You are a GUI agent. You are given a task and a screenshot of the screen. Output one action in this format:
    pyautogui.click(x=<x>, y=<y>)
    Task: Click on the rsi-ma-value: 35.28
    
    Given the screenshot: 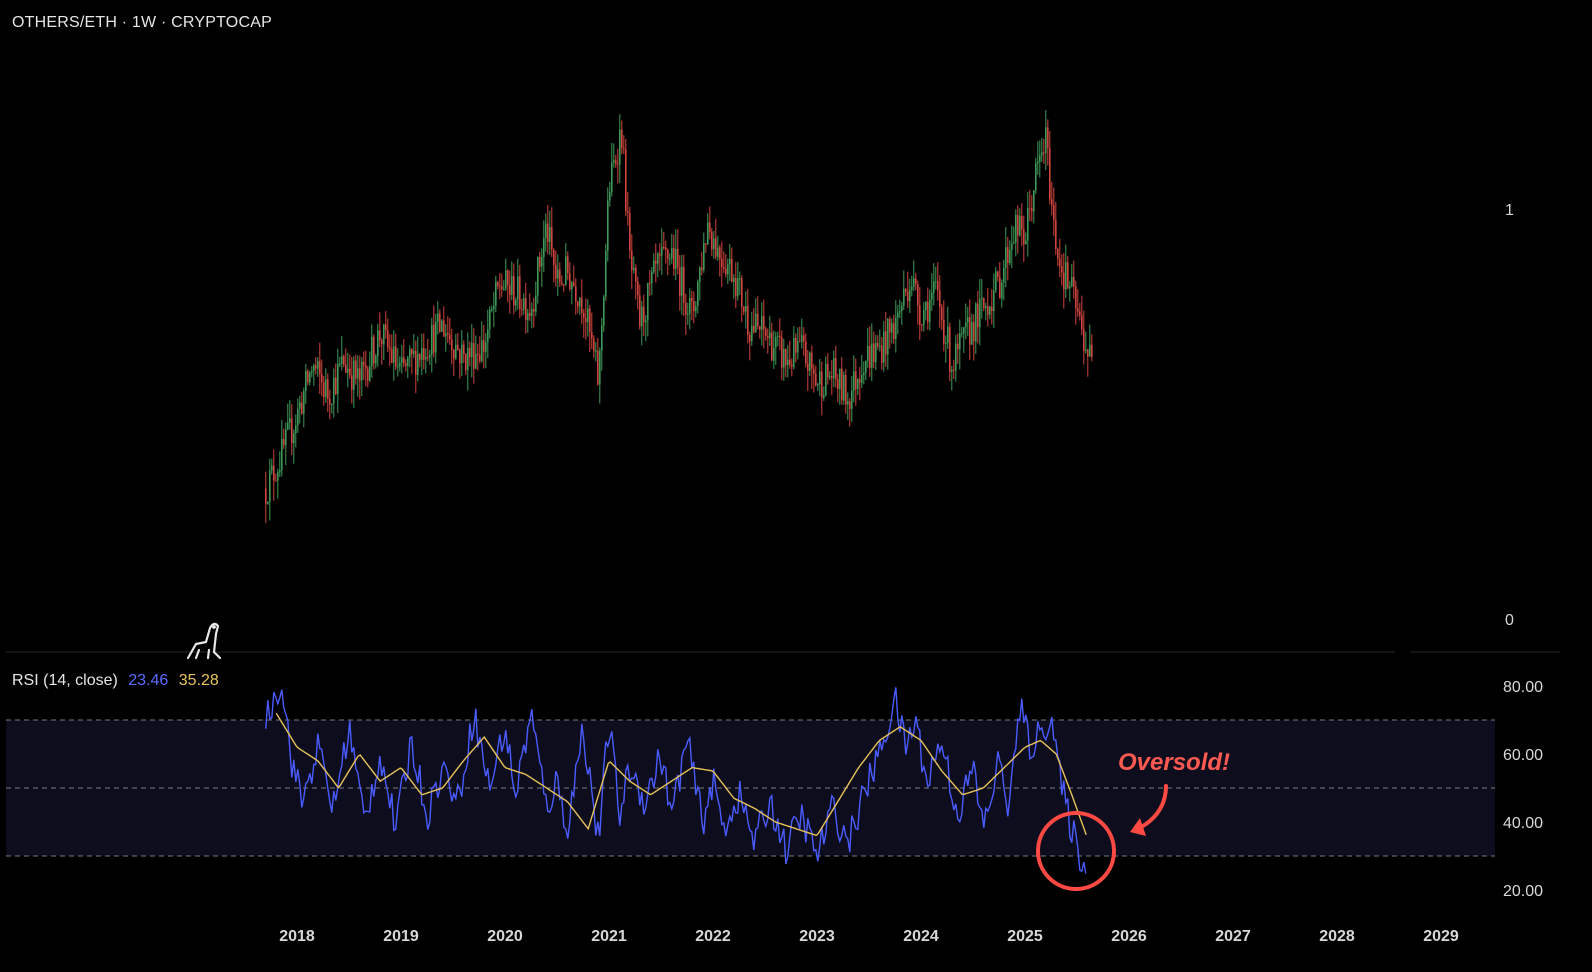 What is the action you would take?
    pyautogui.click(x=198, y=680)
    